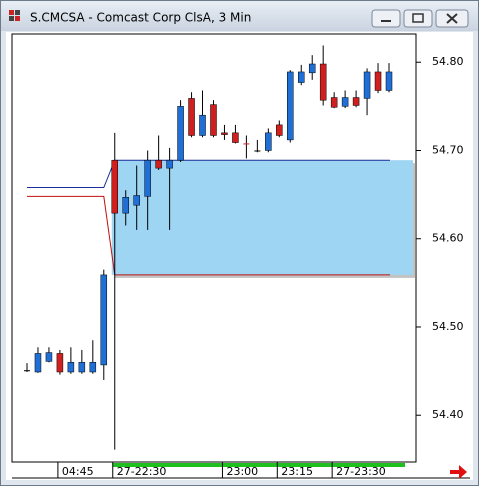  Describe the element at coordinates (448, 414) in the screenshot. I see `y-tick-label: 54.40` at that location.